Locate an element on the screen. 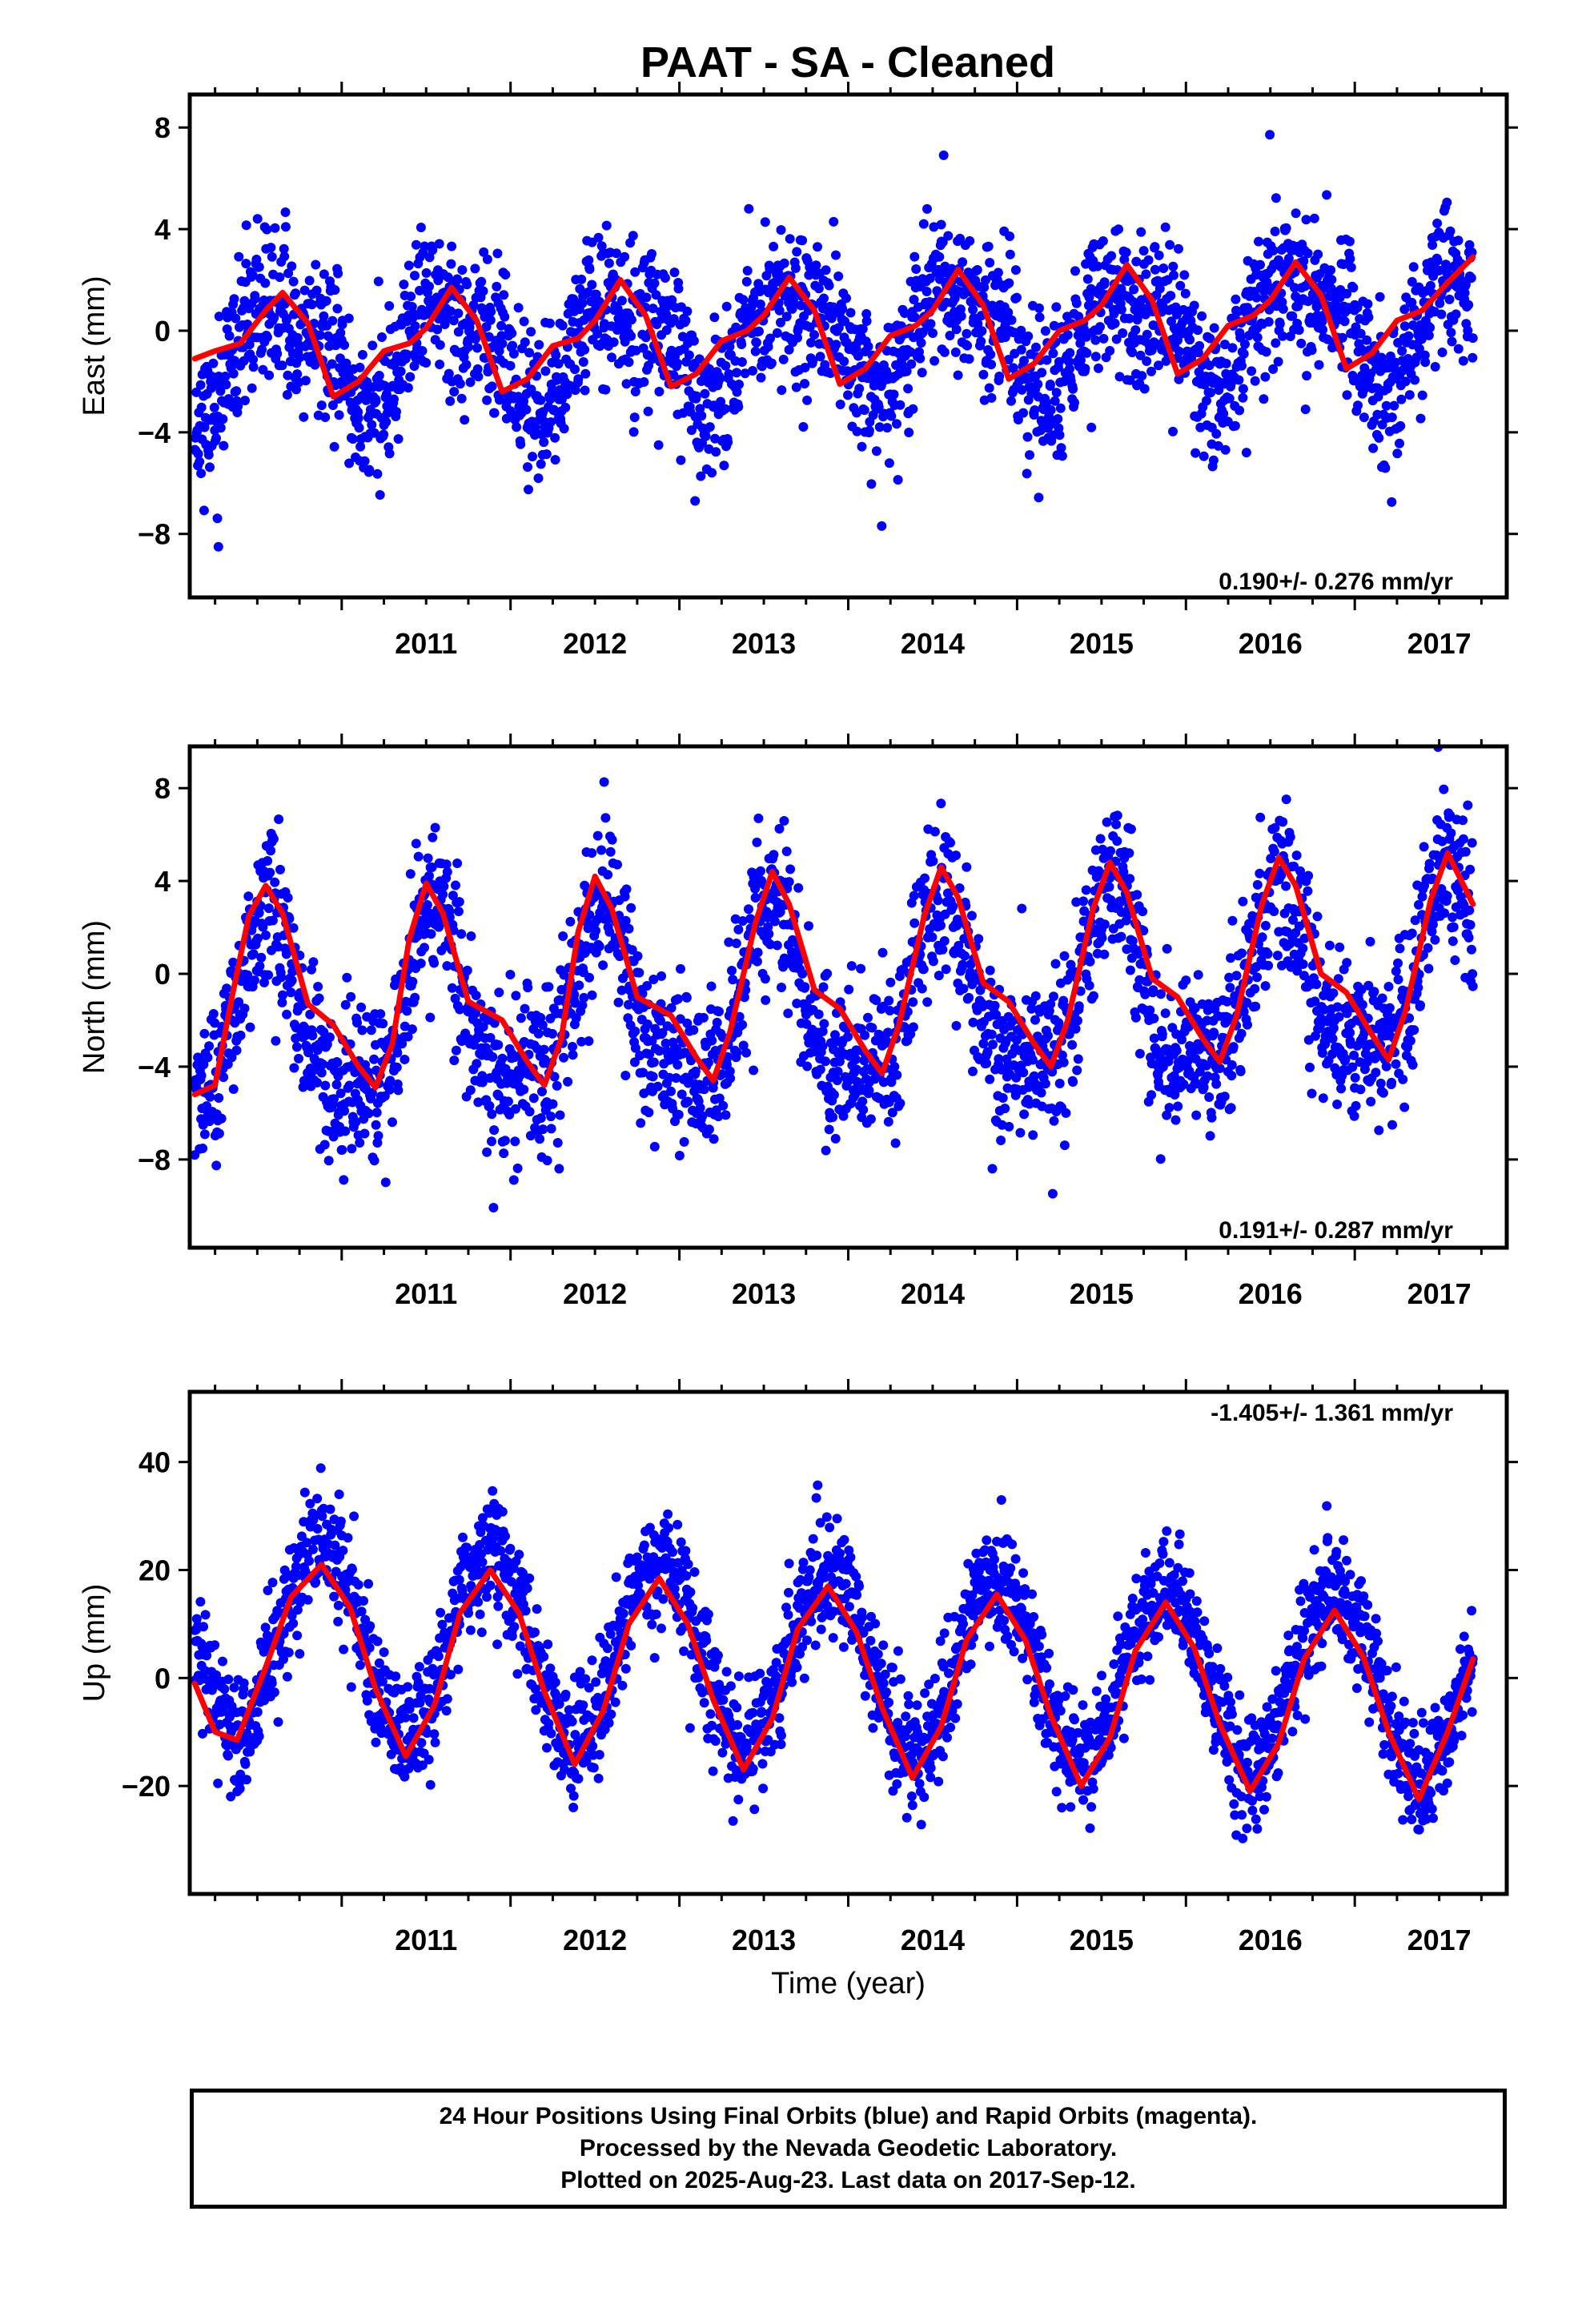 Image resolution: width=1582 pixels, height=2324 pixels. east-xtick-label: 2012 is located at coordinates (595, 644).